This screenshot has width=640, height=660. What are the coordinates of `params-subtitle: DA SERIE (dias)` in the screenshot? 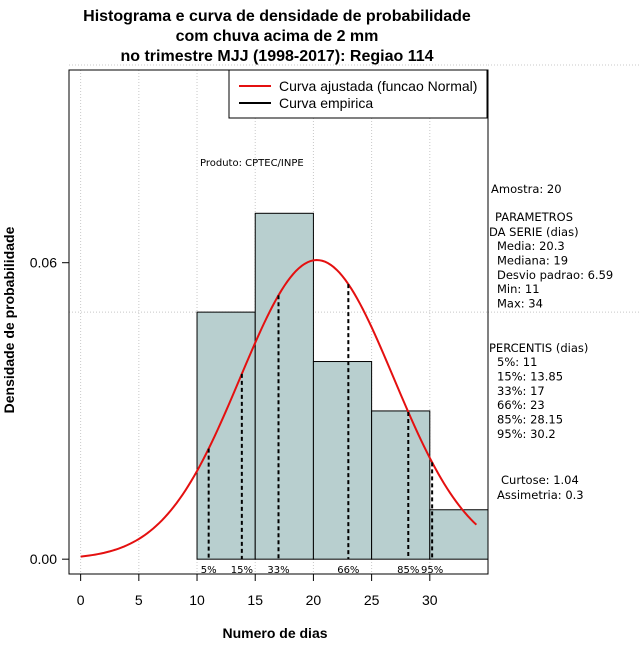 It's located at (534, 232).